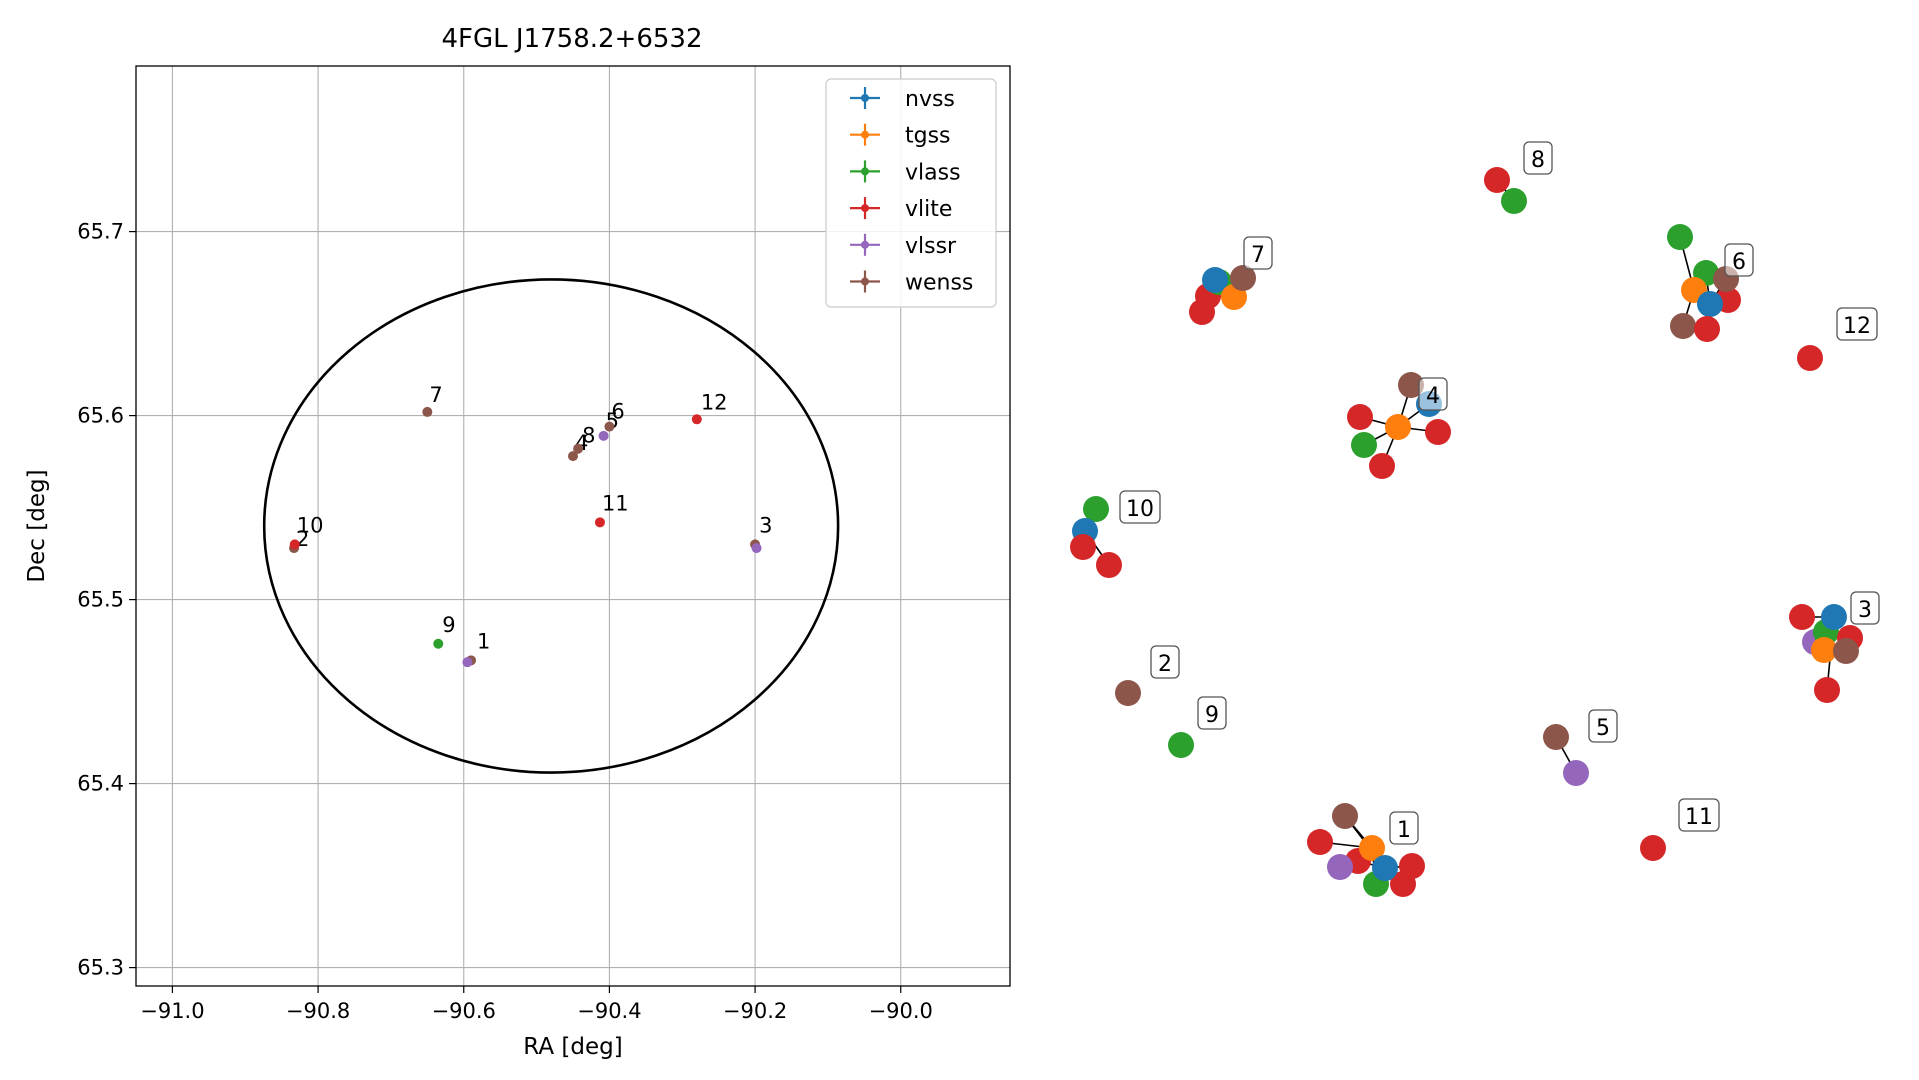 The height and width of the screenshot is (1080, 1919). I want to click on source-point-8-wenss, so click(578, 448).